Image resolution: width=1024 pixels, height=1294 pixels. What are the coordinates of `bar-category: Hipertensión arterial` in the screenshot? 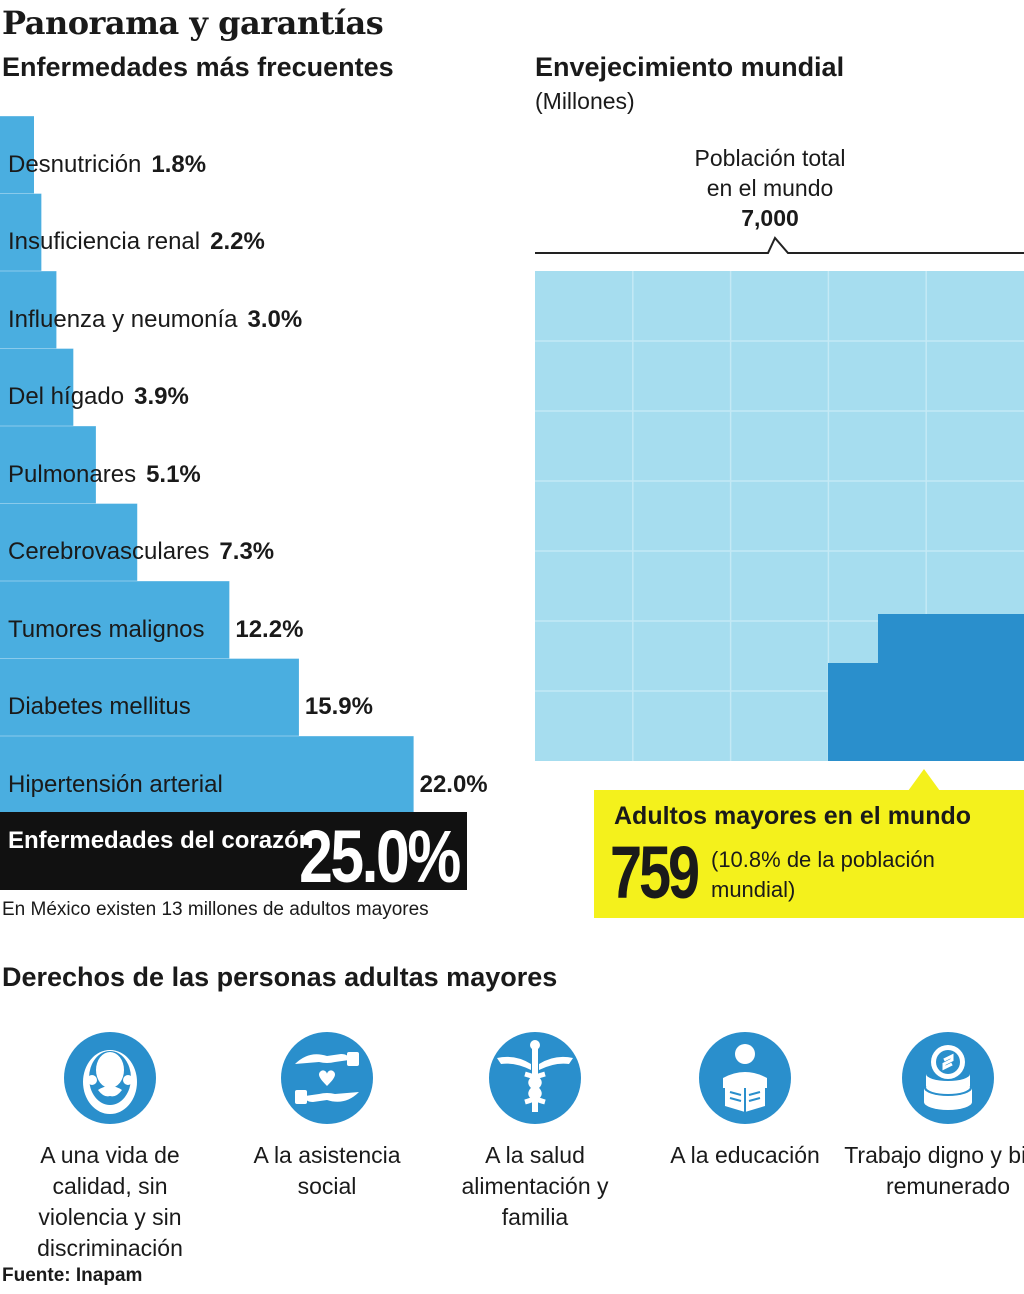 It's located at (115, 784).